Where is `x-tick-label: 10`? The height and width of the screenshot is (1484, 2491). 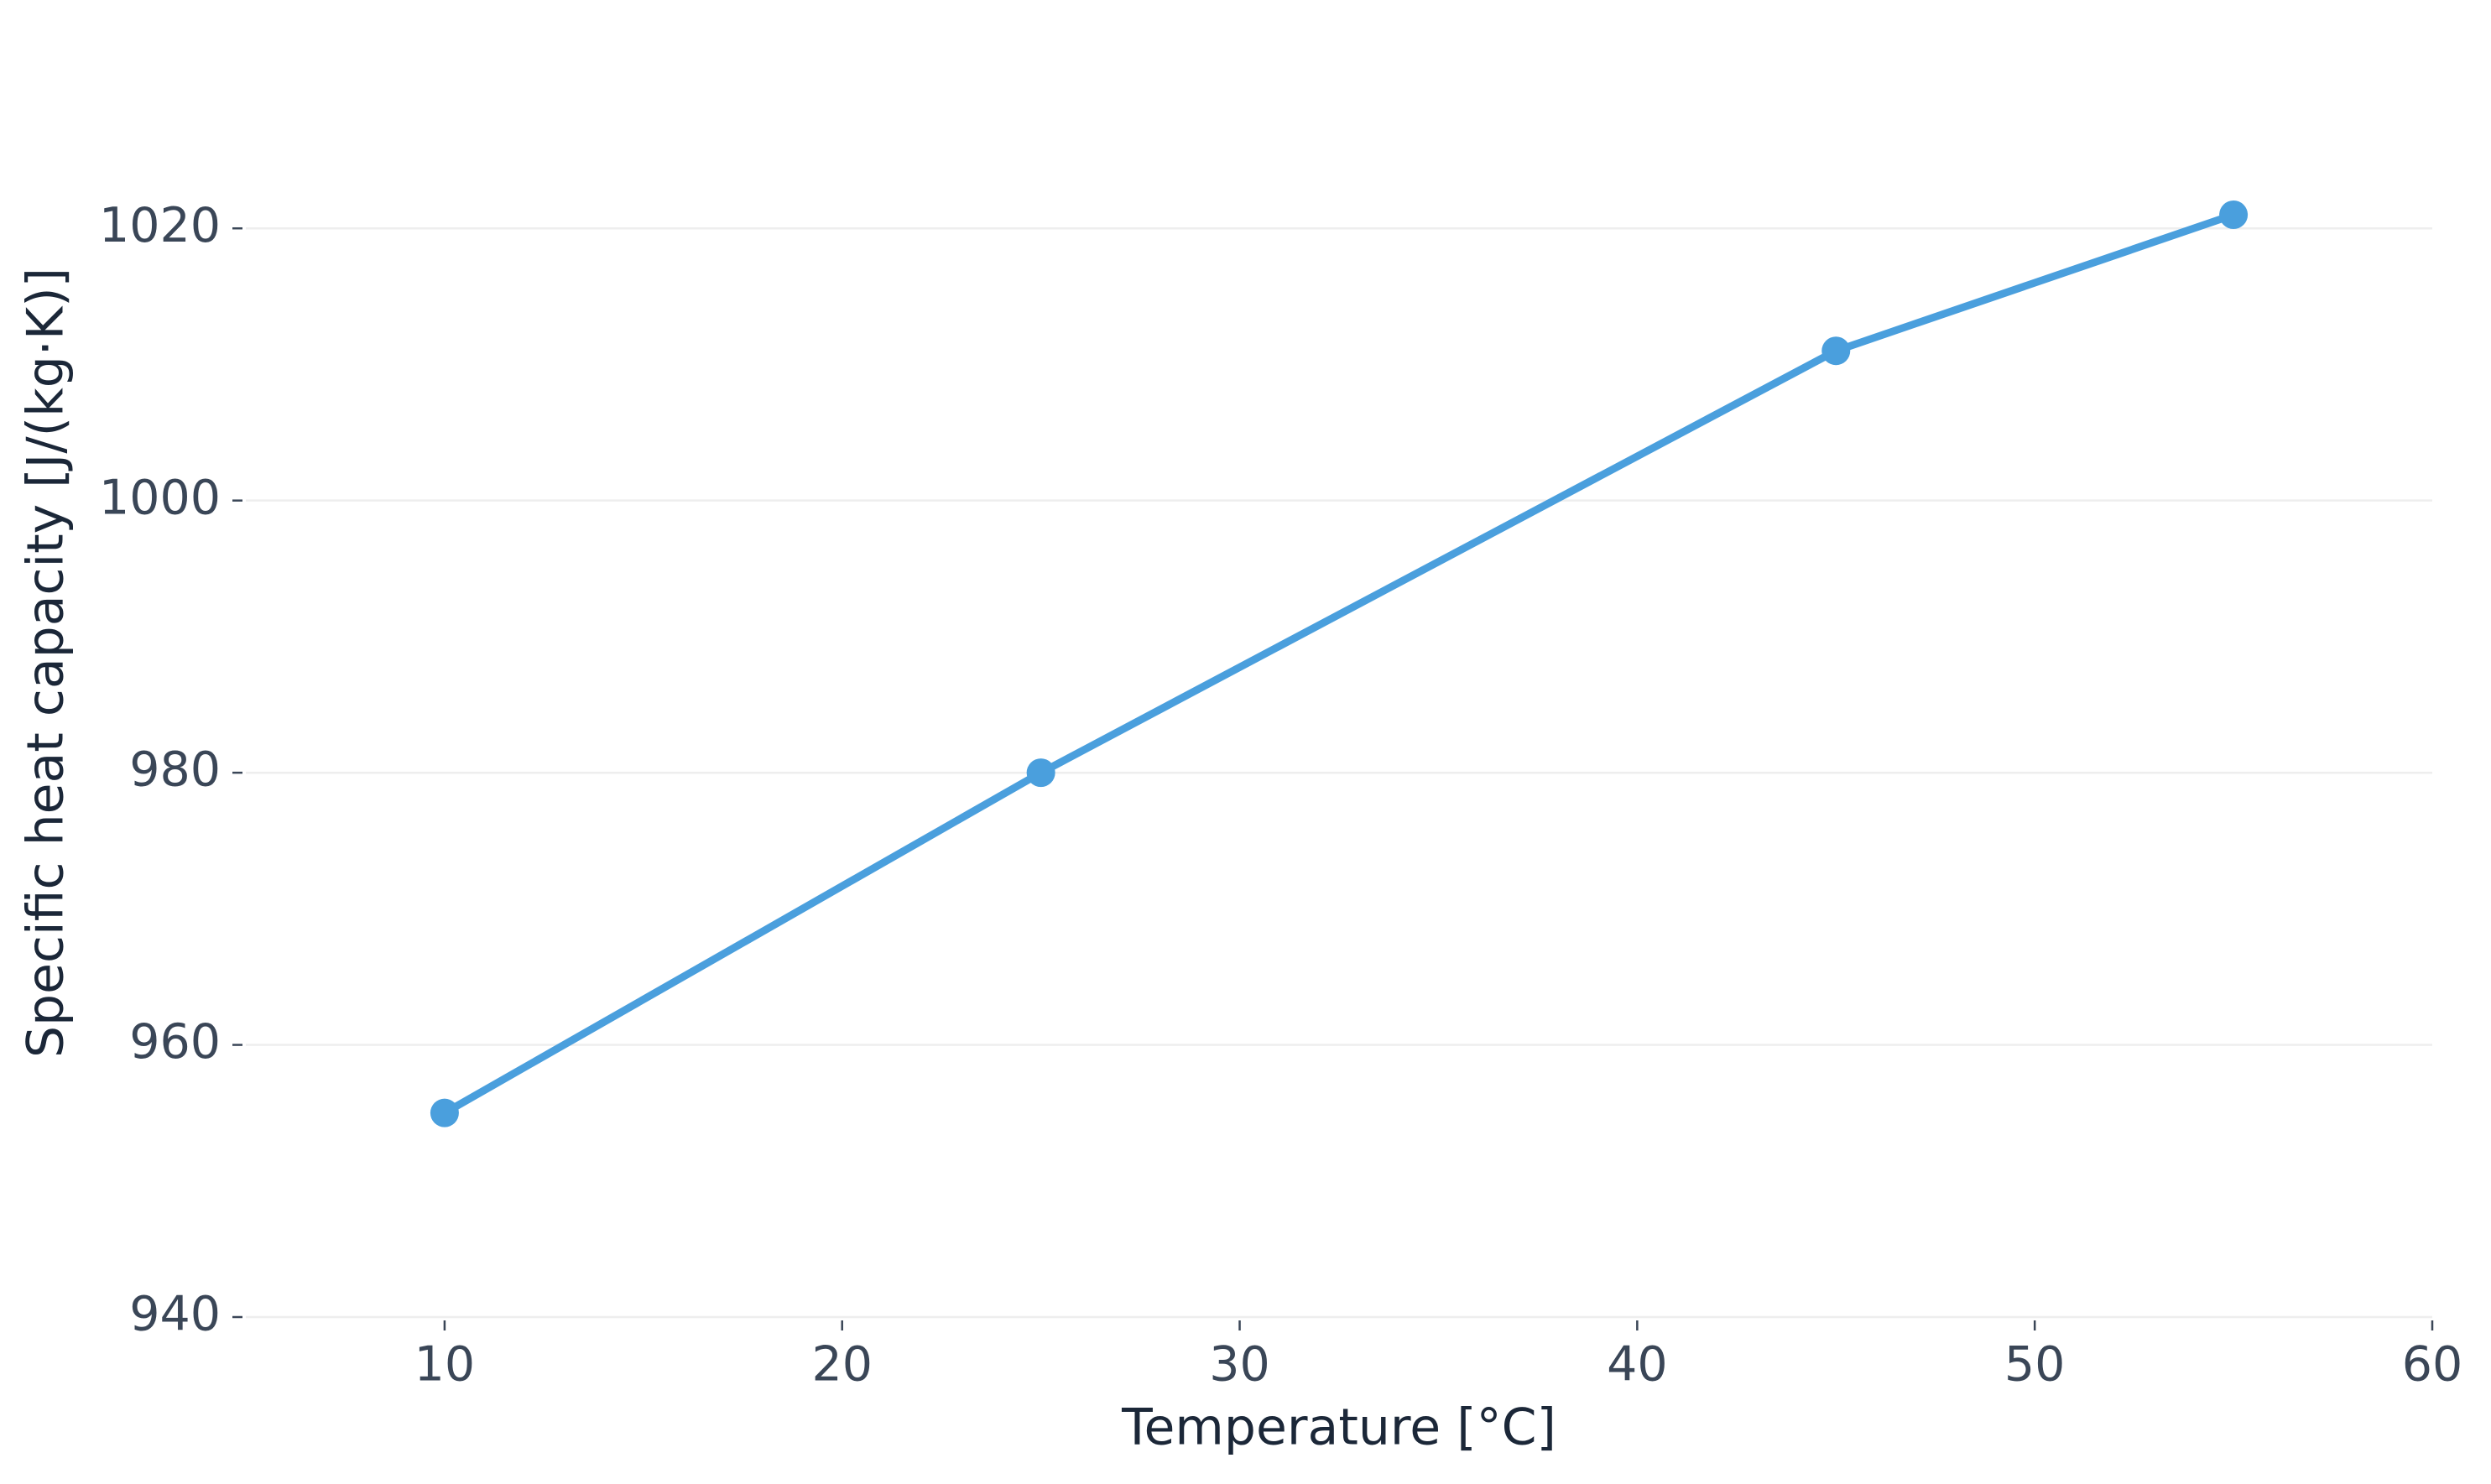 x-tick-label: 10 is located at coordinates (445, 1365).